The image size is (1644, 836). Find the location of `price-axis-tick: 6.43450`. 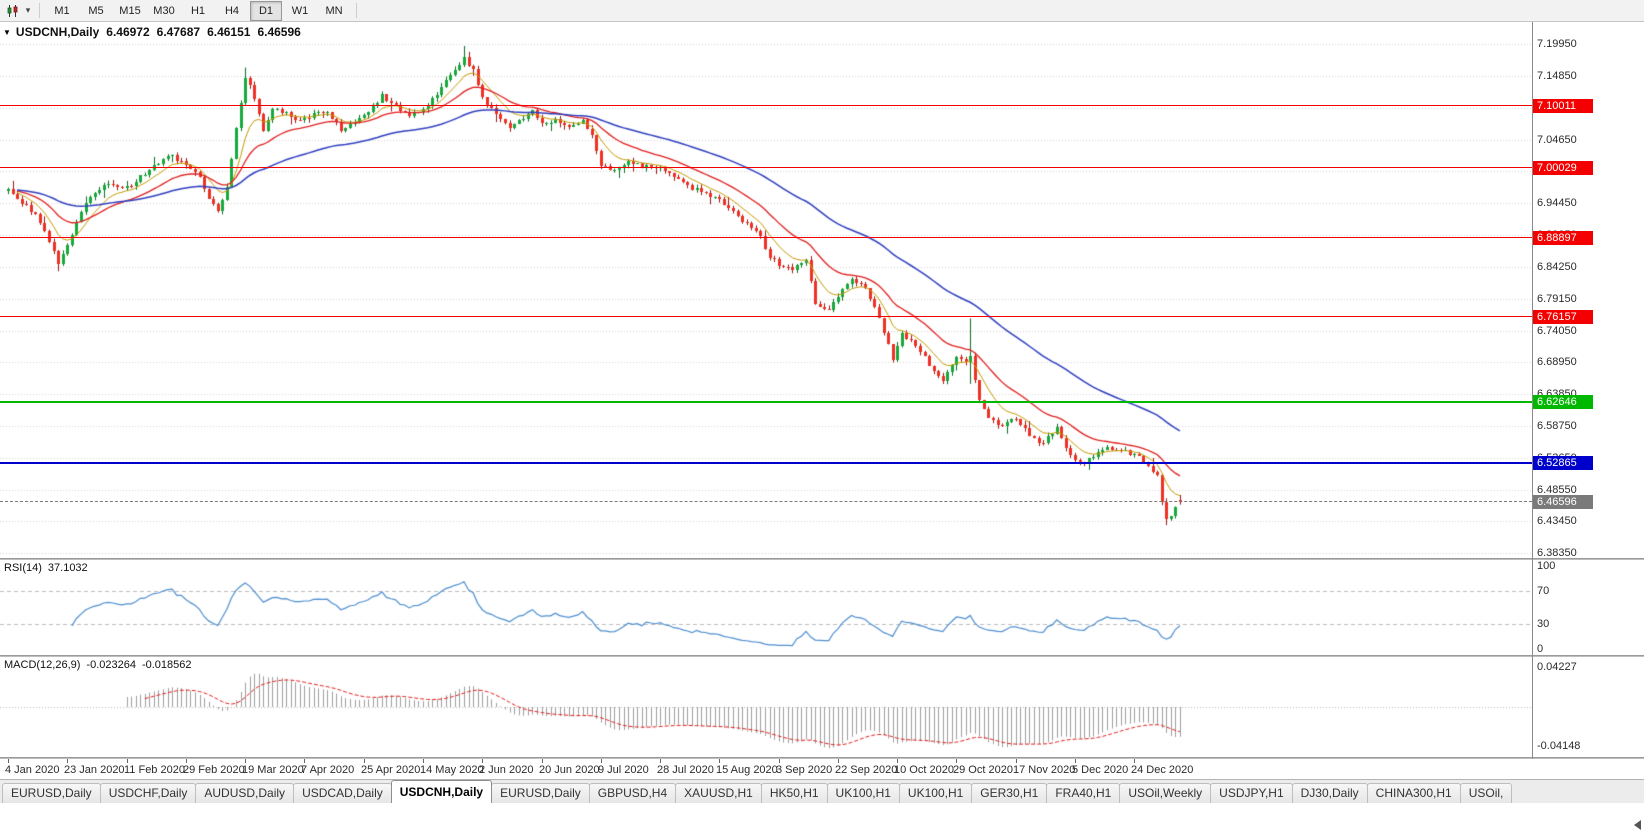

price-axis-tick: 6.43450 is located at coordinates (1557, 521).